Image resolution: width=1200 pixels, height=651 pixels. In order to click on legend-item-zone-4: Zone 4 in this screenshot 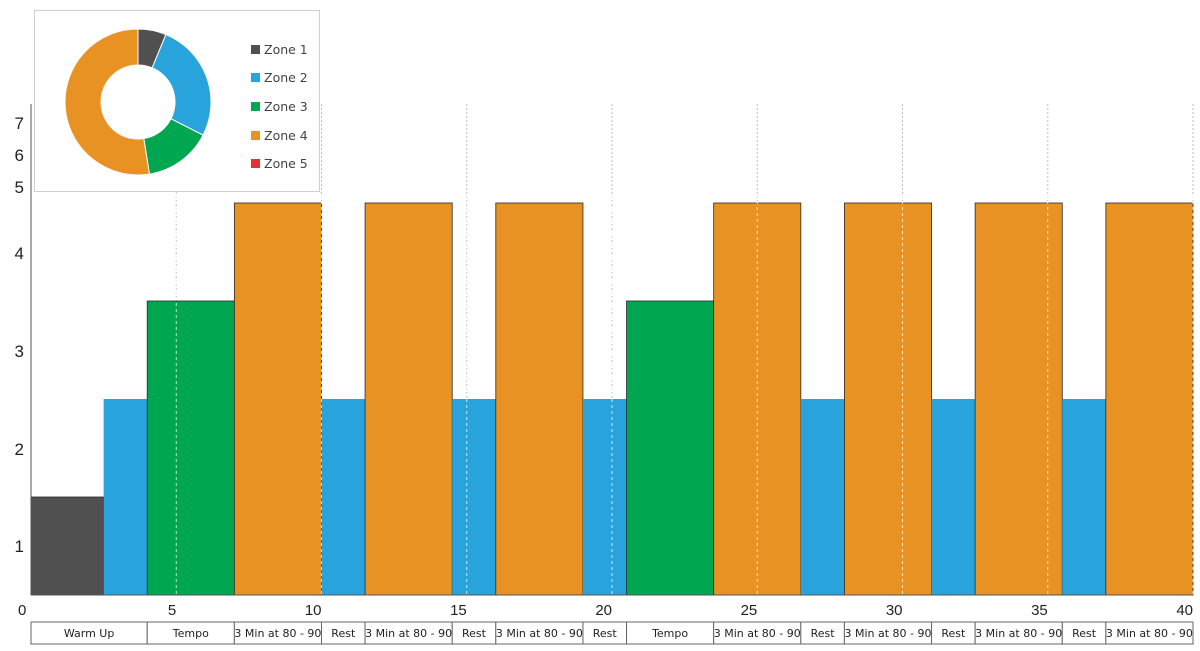, I will do `click(279, 135)`.